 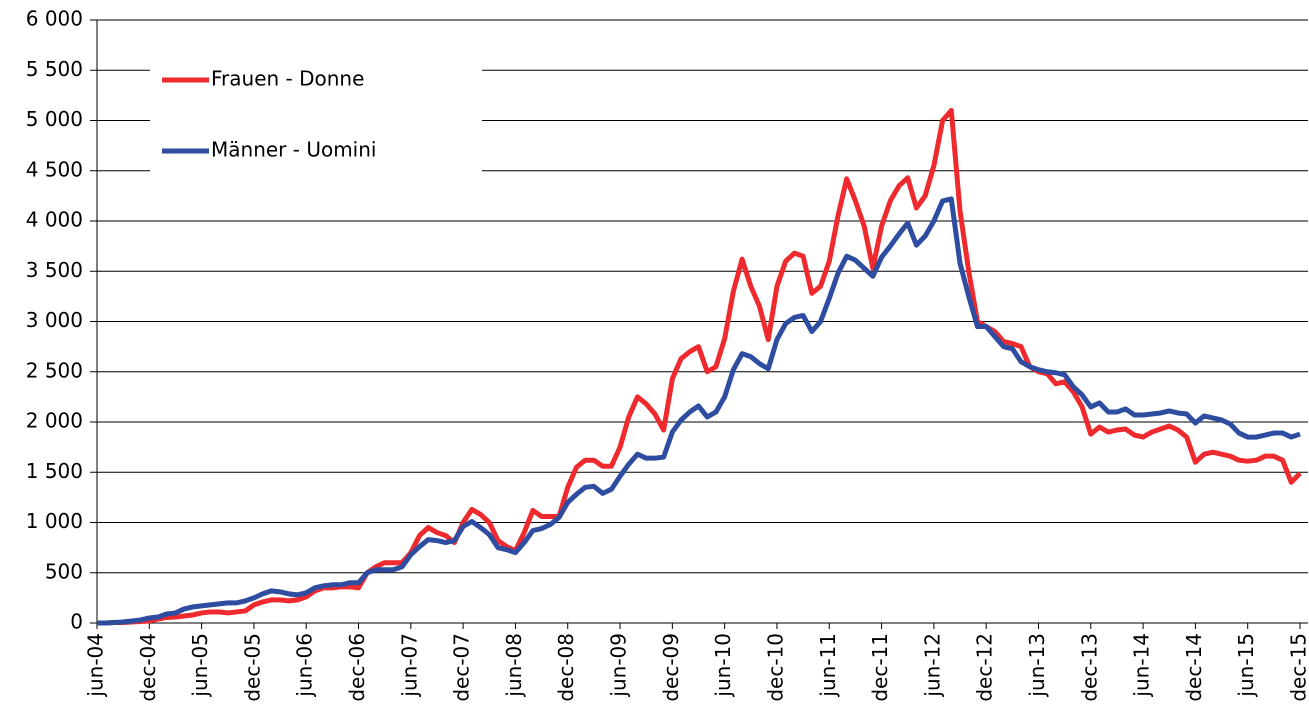 What do you see at coordinates (54, 119) in the screenshot?
I see `y-tick-label: 5 000` at bounding box center [54, 119].